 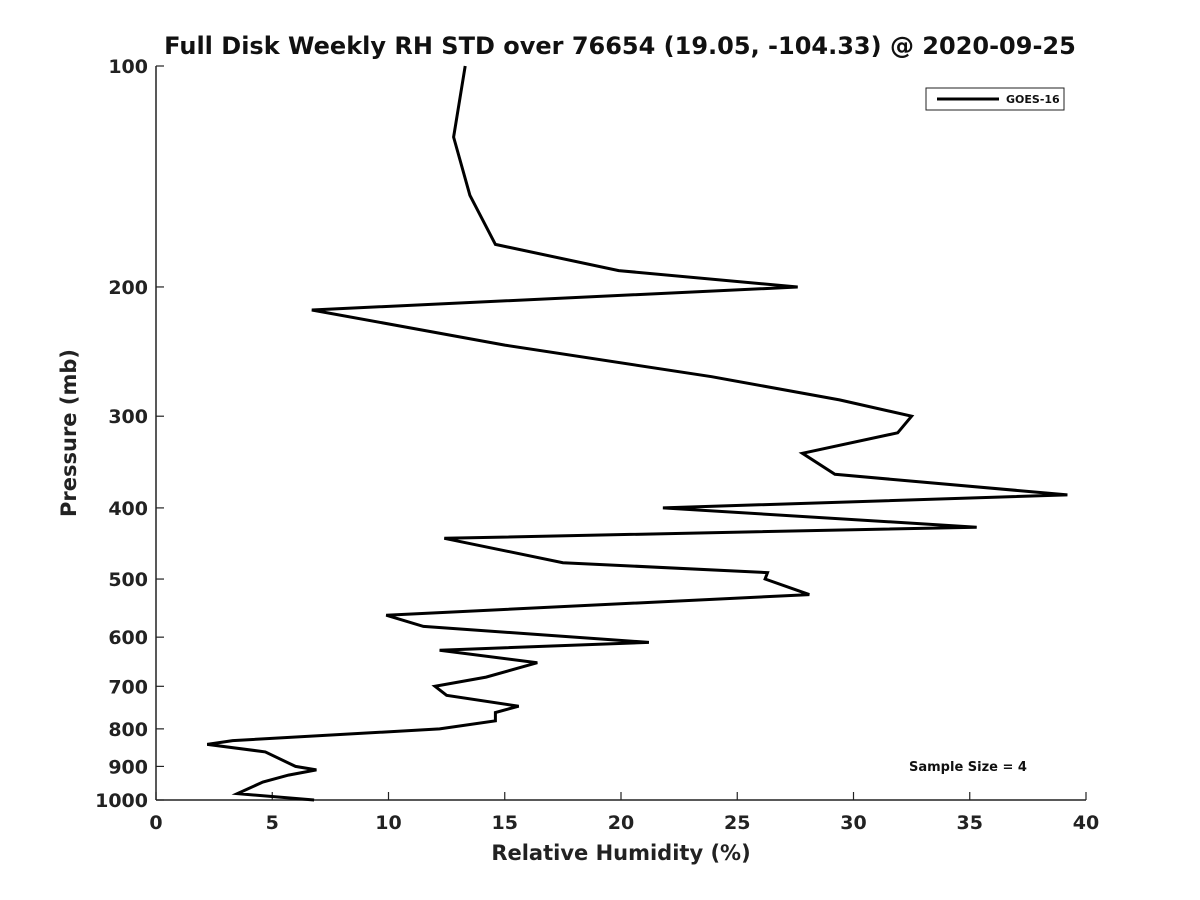 What do you see at coordinates (128, 638) in the screenshot?
I see `y-tick-label: 600` at bounding box center [128, 638].